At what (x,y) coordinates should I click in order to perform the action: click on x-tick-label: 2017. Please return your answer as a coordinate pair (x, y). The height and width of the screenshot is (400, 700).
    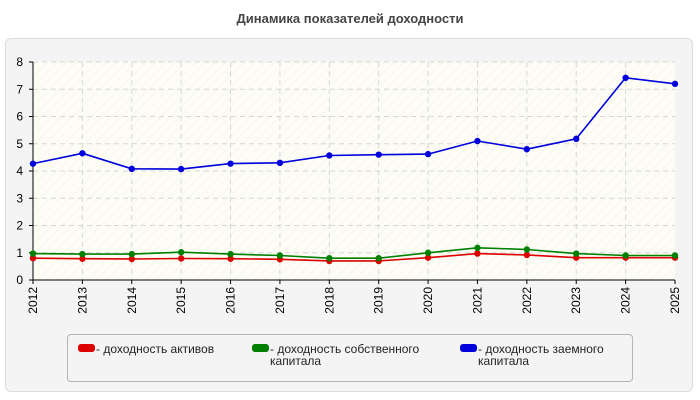
    Looking at the image, I should click on (280, 300).